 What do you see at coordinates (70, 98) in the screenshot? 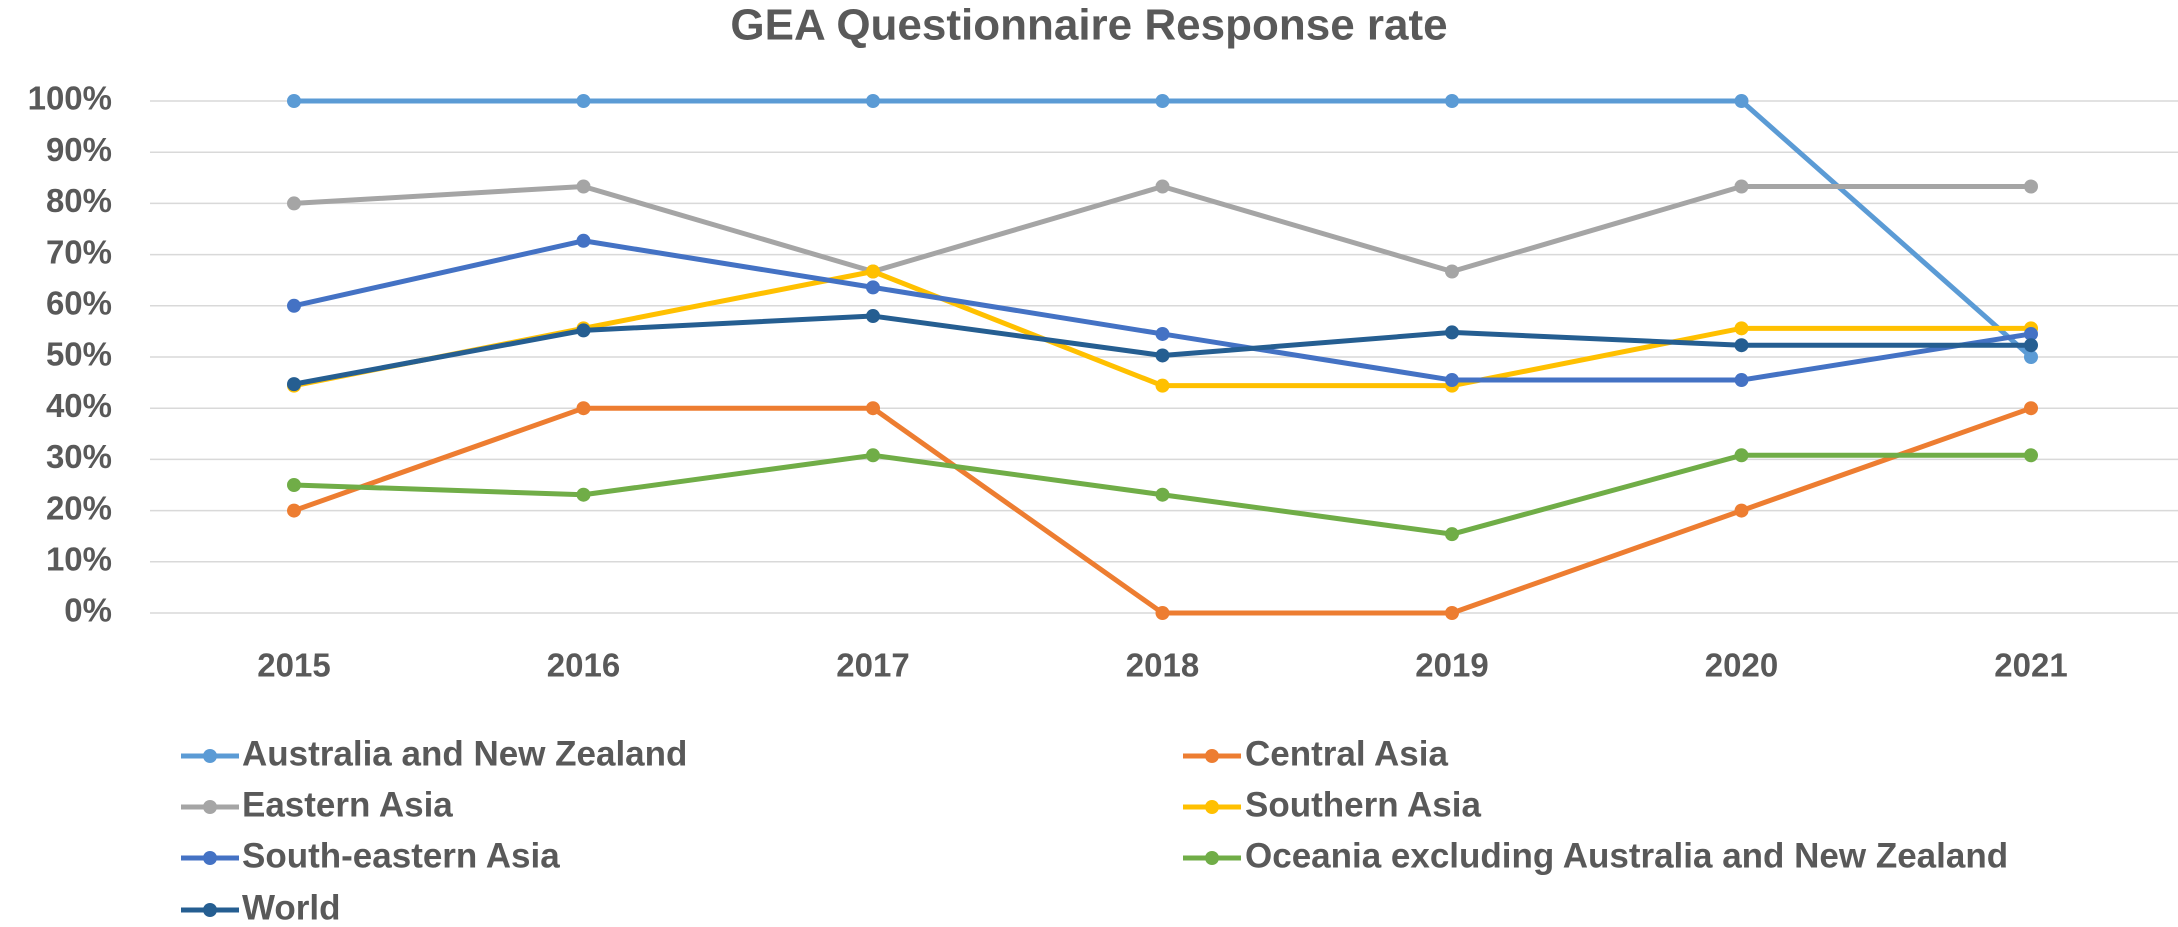
I see `y-tick-label: 100%` at bounding box center [70, 98].